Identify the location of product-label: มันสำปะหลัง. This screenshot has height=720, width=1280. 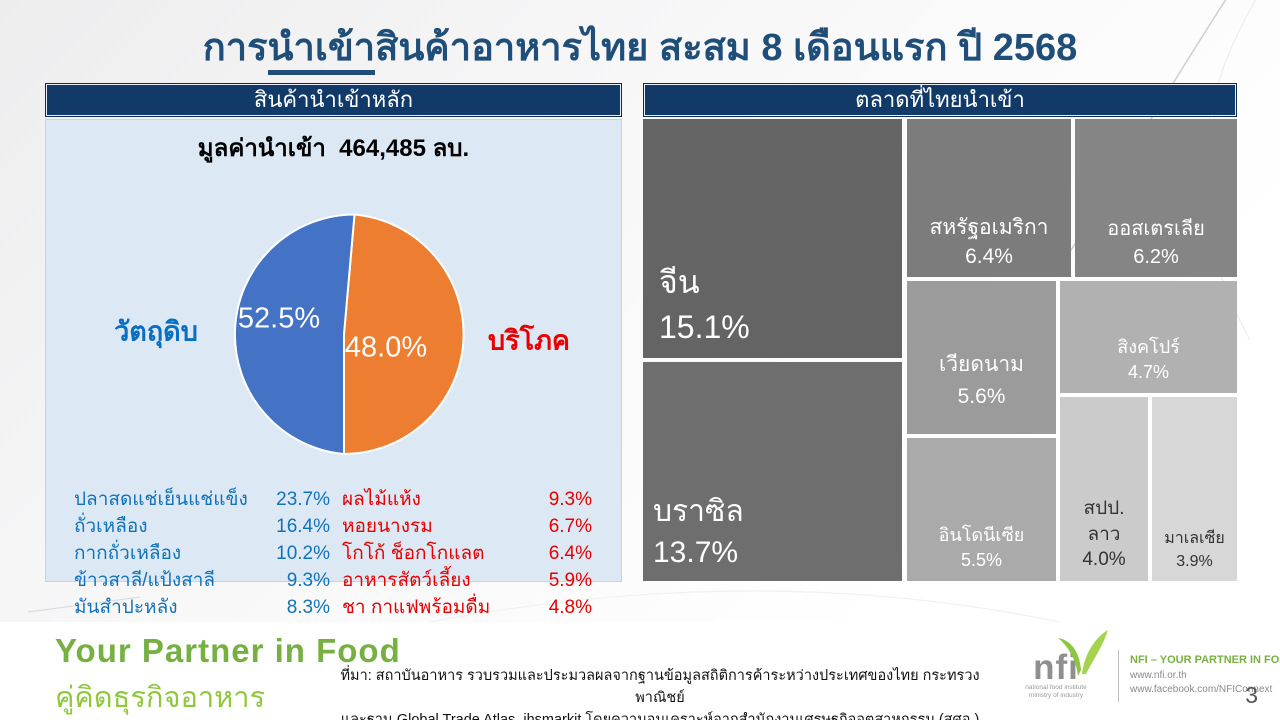
(126, 607).